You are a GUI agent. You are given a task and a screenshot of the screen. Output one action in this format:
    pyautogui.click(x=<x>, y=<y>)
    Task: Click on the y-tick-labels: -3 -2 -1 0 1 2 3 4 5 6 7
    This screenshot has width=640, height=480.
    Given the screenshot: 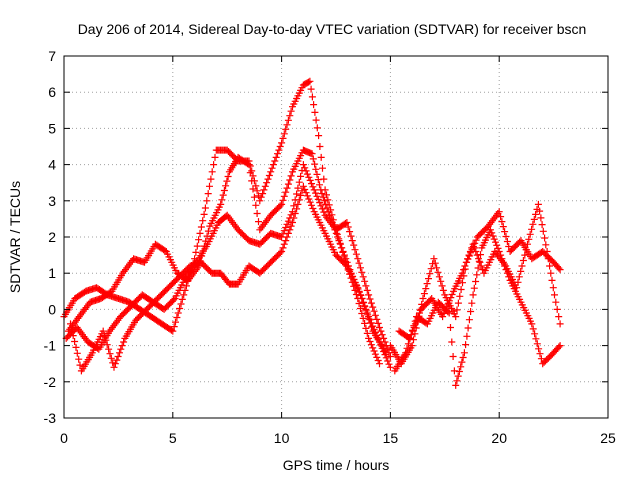 What is the action you would take?
    pyautogui.click(x=50, y=237)
    